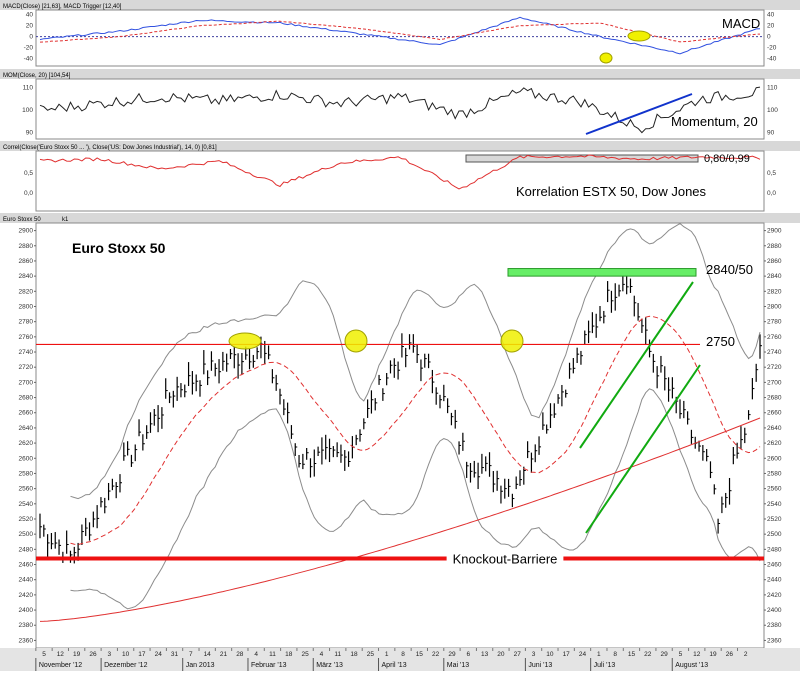  Describe the element at coordinates (400, 146) in the screenshot. I see `correl-header-bar` at that location.